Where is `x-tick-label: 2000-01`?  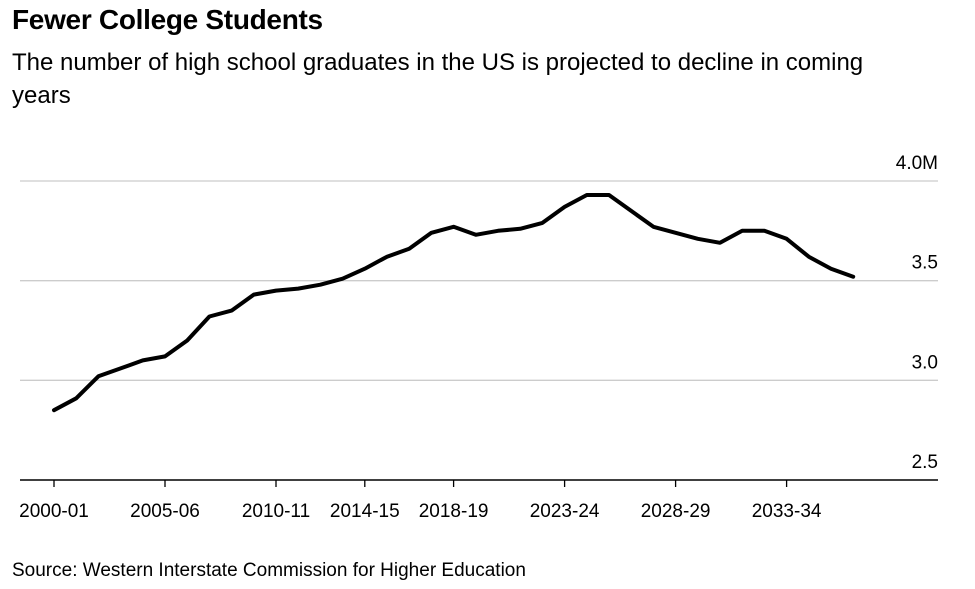
x-tick-label: 2000-01 is located at coordinates (54, 511).